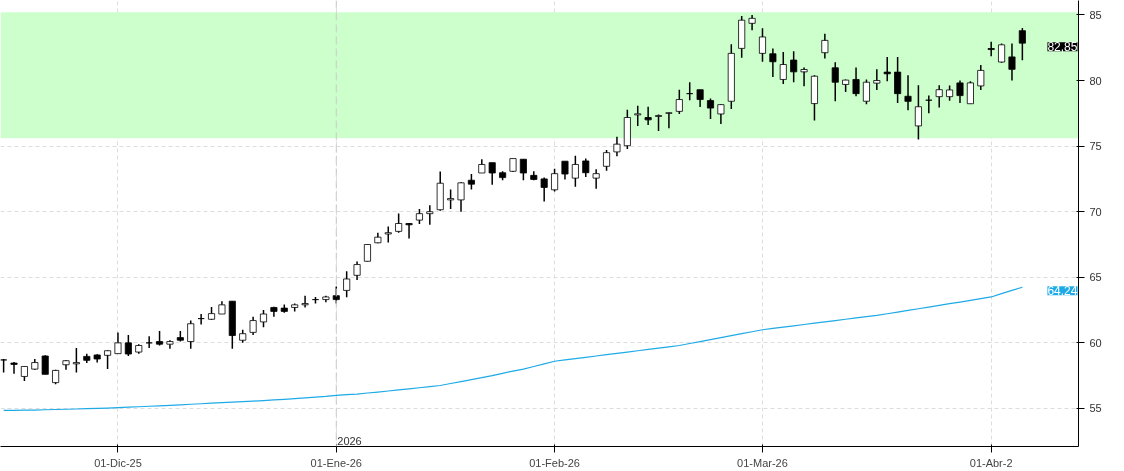 Image resolution: width=1124 pixels, height=471 pixels. What do you see at coordinates (349, 440) in the screenshot?
I see `ref-line-label: 2026` at bounding box center [349, 440].